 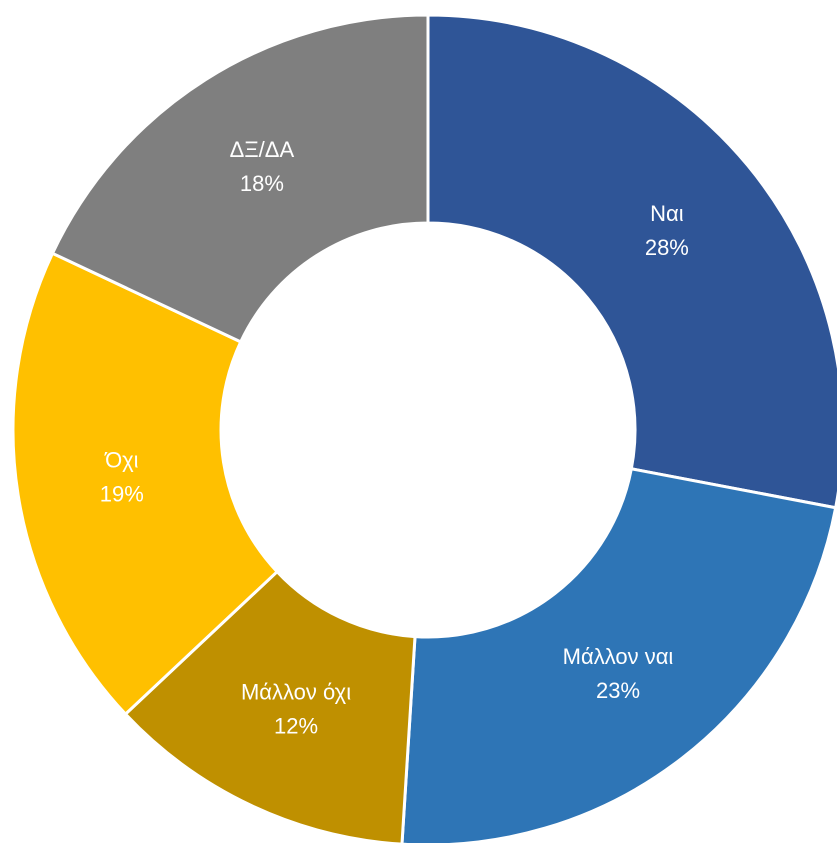 What do you see at coordinates (121, 459) in the screenshot?
I see `slice-label: Όχι` at bounding box center [121, 459].